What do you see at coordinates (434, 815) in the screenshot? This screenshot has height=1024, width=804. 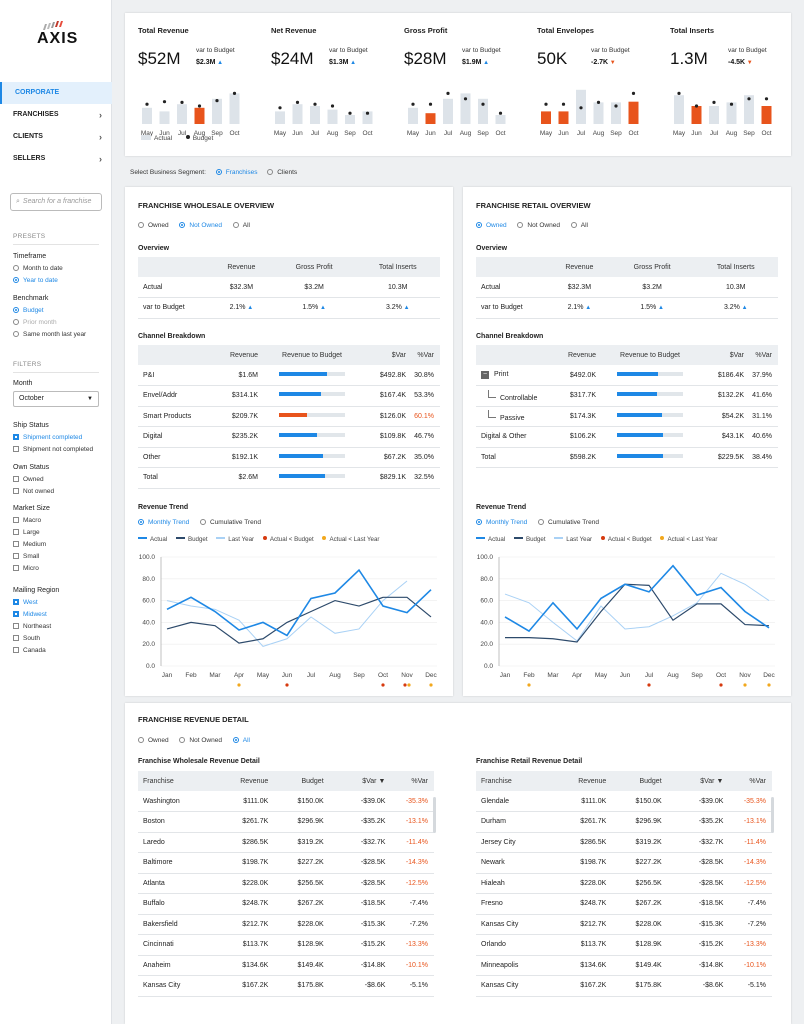 I see `wholesale-scrollbar` at bounding box center [434, 815].